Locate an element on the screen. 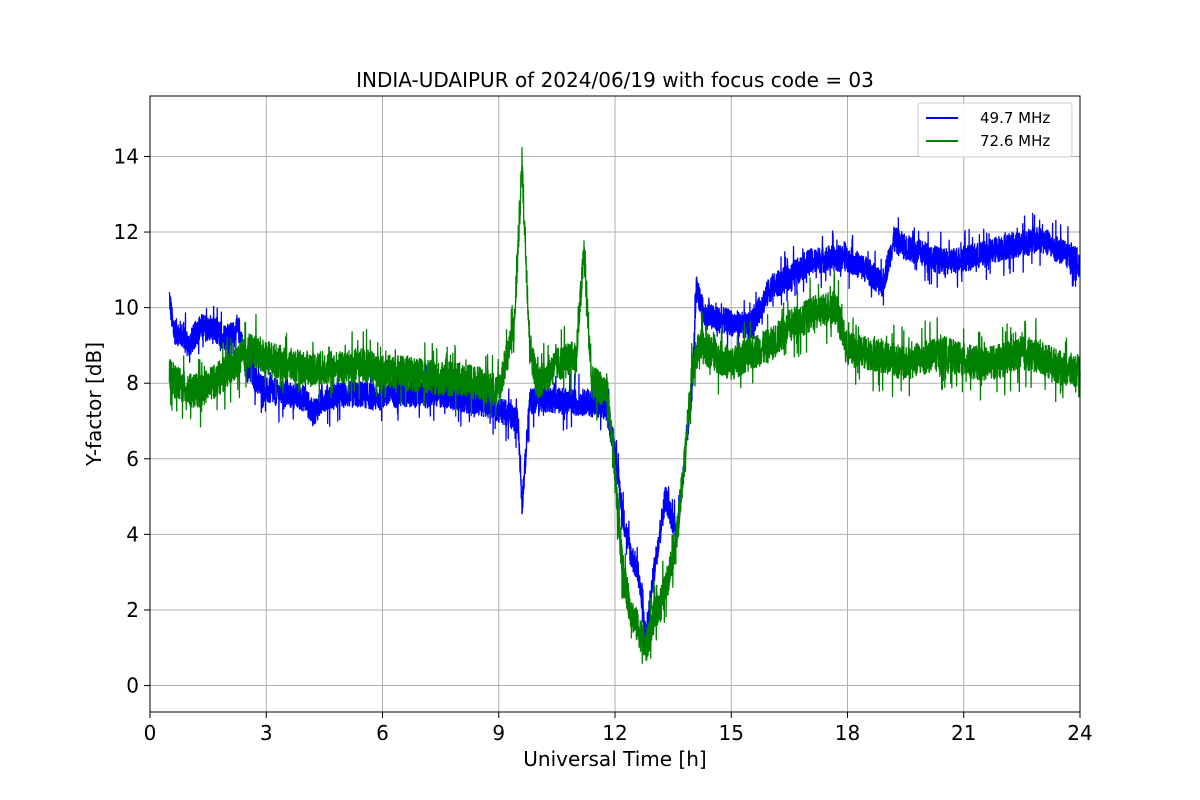 The height and width of the screenshot is (800, 1200). legend: 49.7 MHz 72.6 MHz is located at coordinates (995, 130).